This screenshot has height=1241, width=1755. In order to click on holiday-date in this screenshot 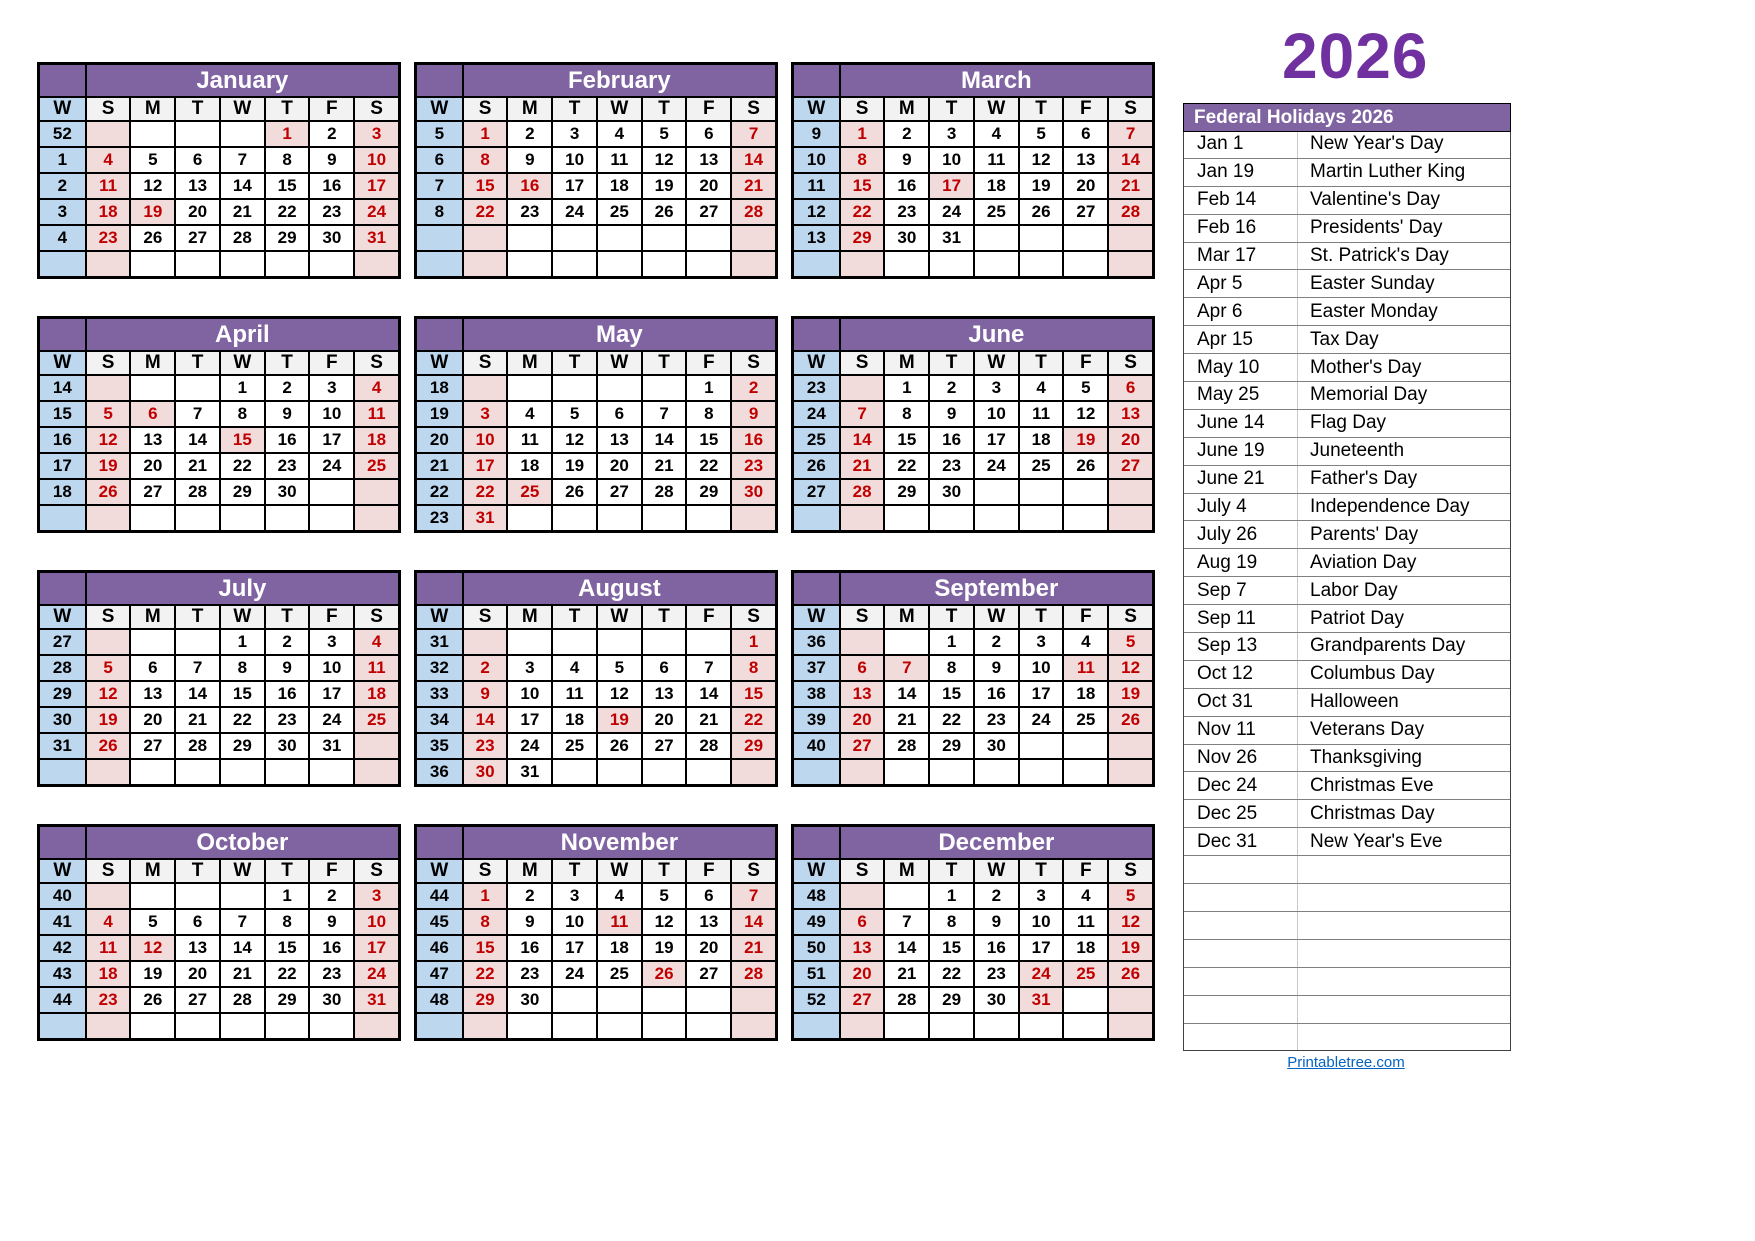, I will do `click(1241, 870)`.